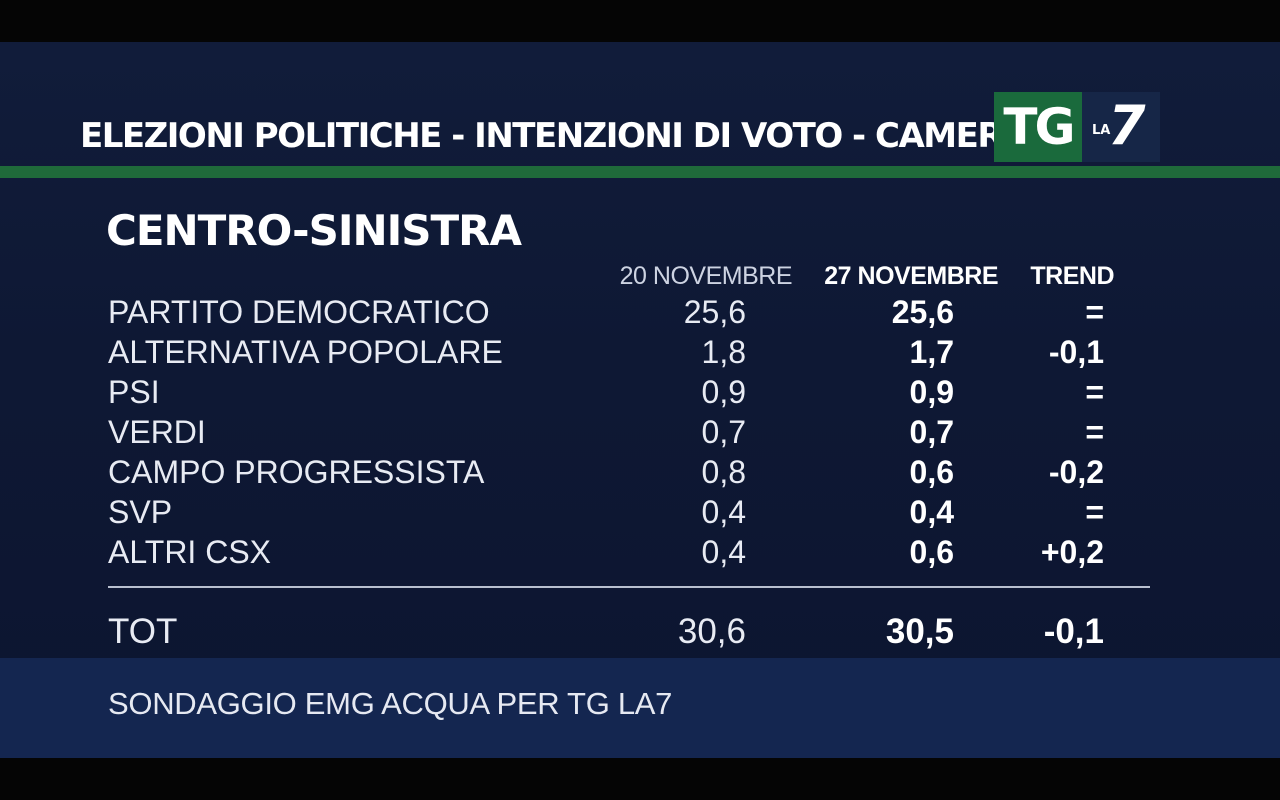  What do you see at coordinates (1127, 125) in the screenshot?
I see `logo-seven: 7` at bounding box center [1127, 125].